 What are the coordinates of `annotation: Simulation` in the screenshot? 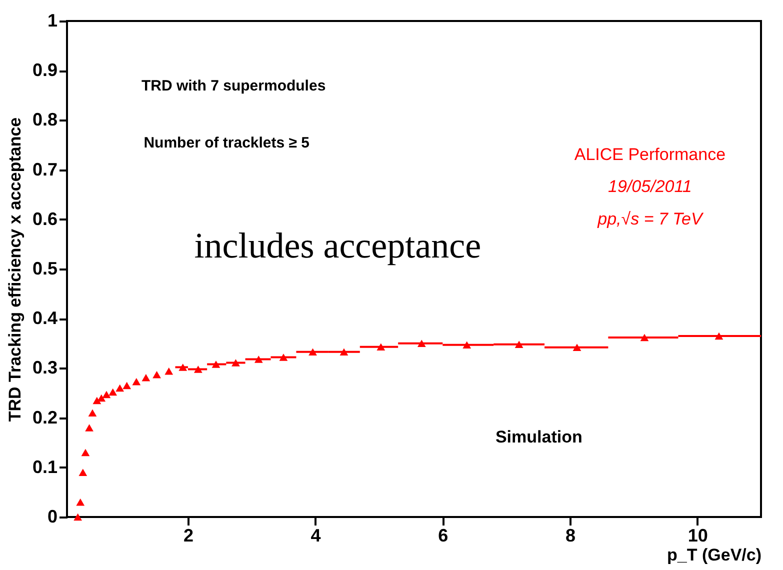 It's located at (538, 437).